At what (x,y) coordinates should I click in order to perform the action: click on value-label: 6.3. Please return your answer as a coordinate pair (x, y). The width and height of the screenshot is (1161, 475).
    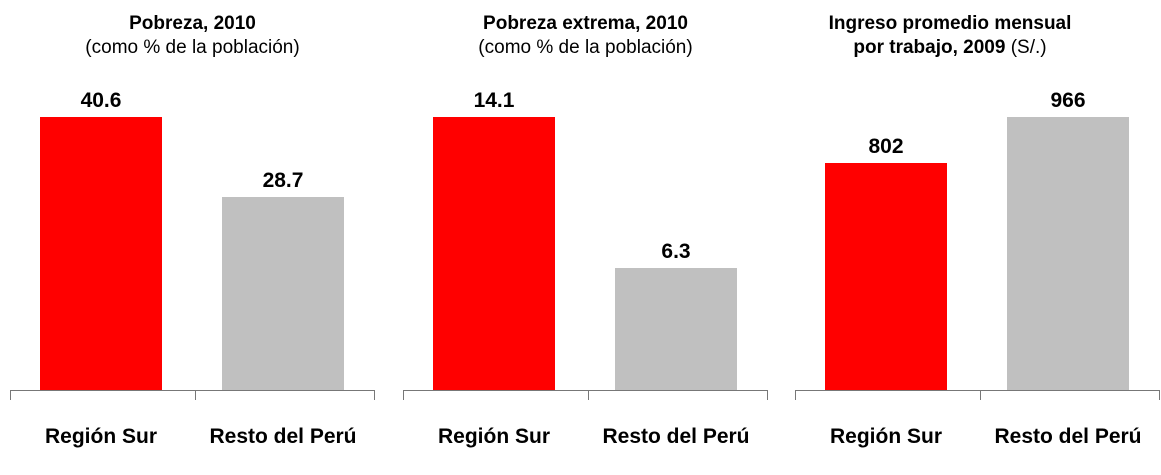
    Looking at the image, I should click on (676, 252).